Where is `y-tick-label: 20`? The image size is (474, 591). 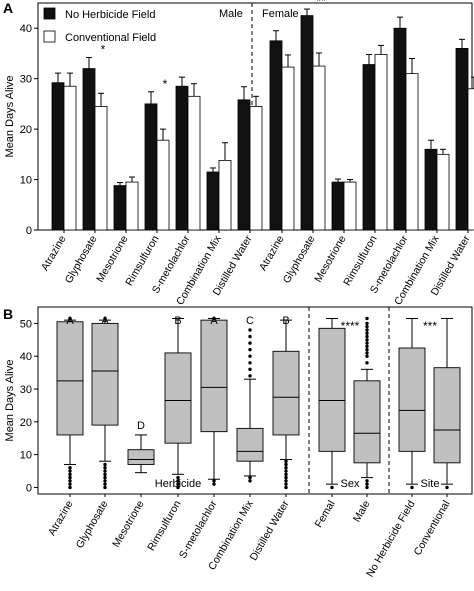
y-tick-label: 20 is located at coordinates (26, 423).